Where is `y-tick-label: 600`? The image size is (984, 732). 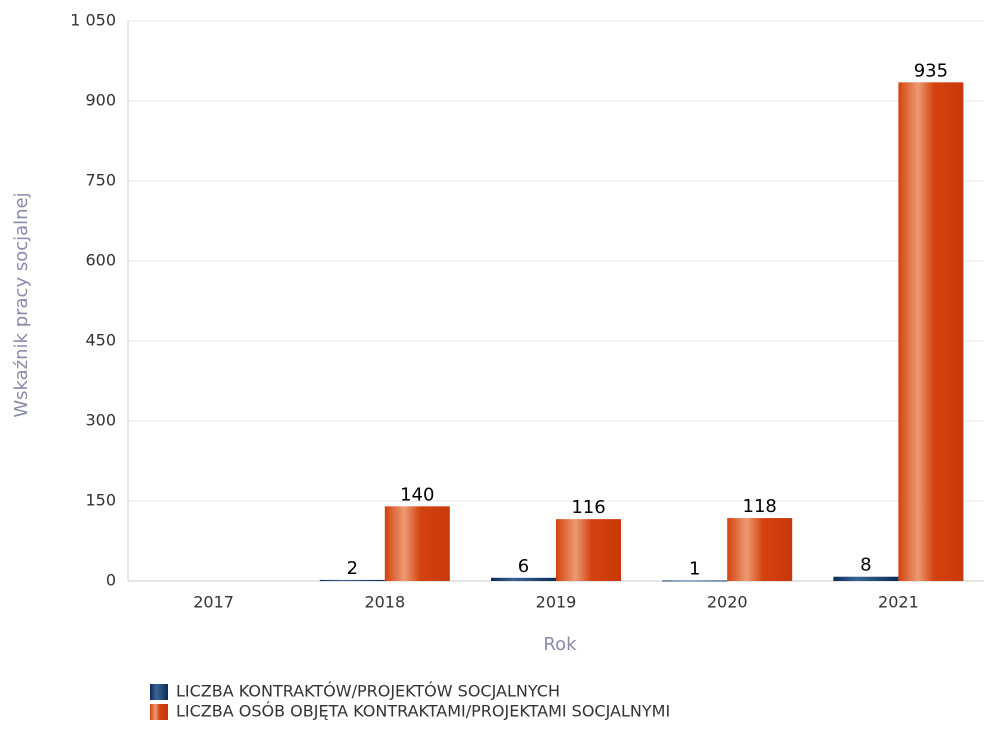 y-tick-label: 600 is located at coordinates (100, 260).